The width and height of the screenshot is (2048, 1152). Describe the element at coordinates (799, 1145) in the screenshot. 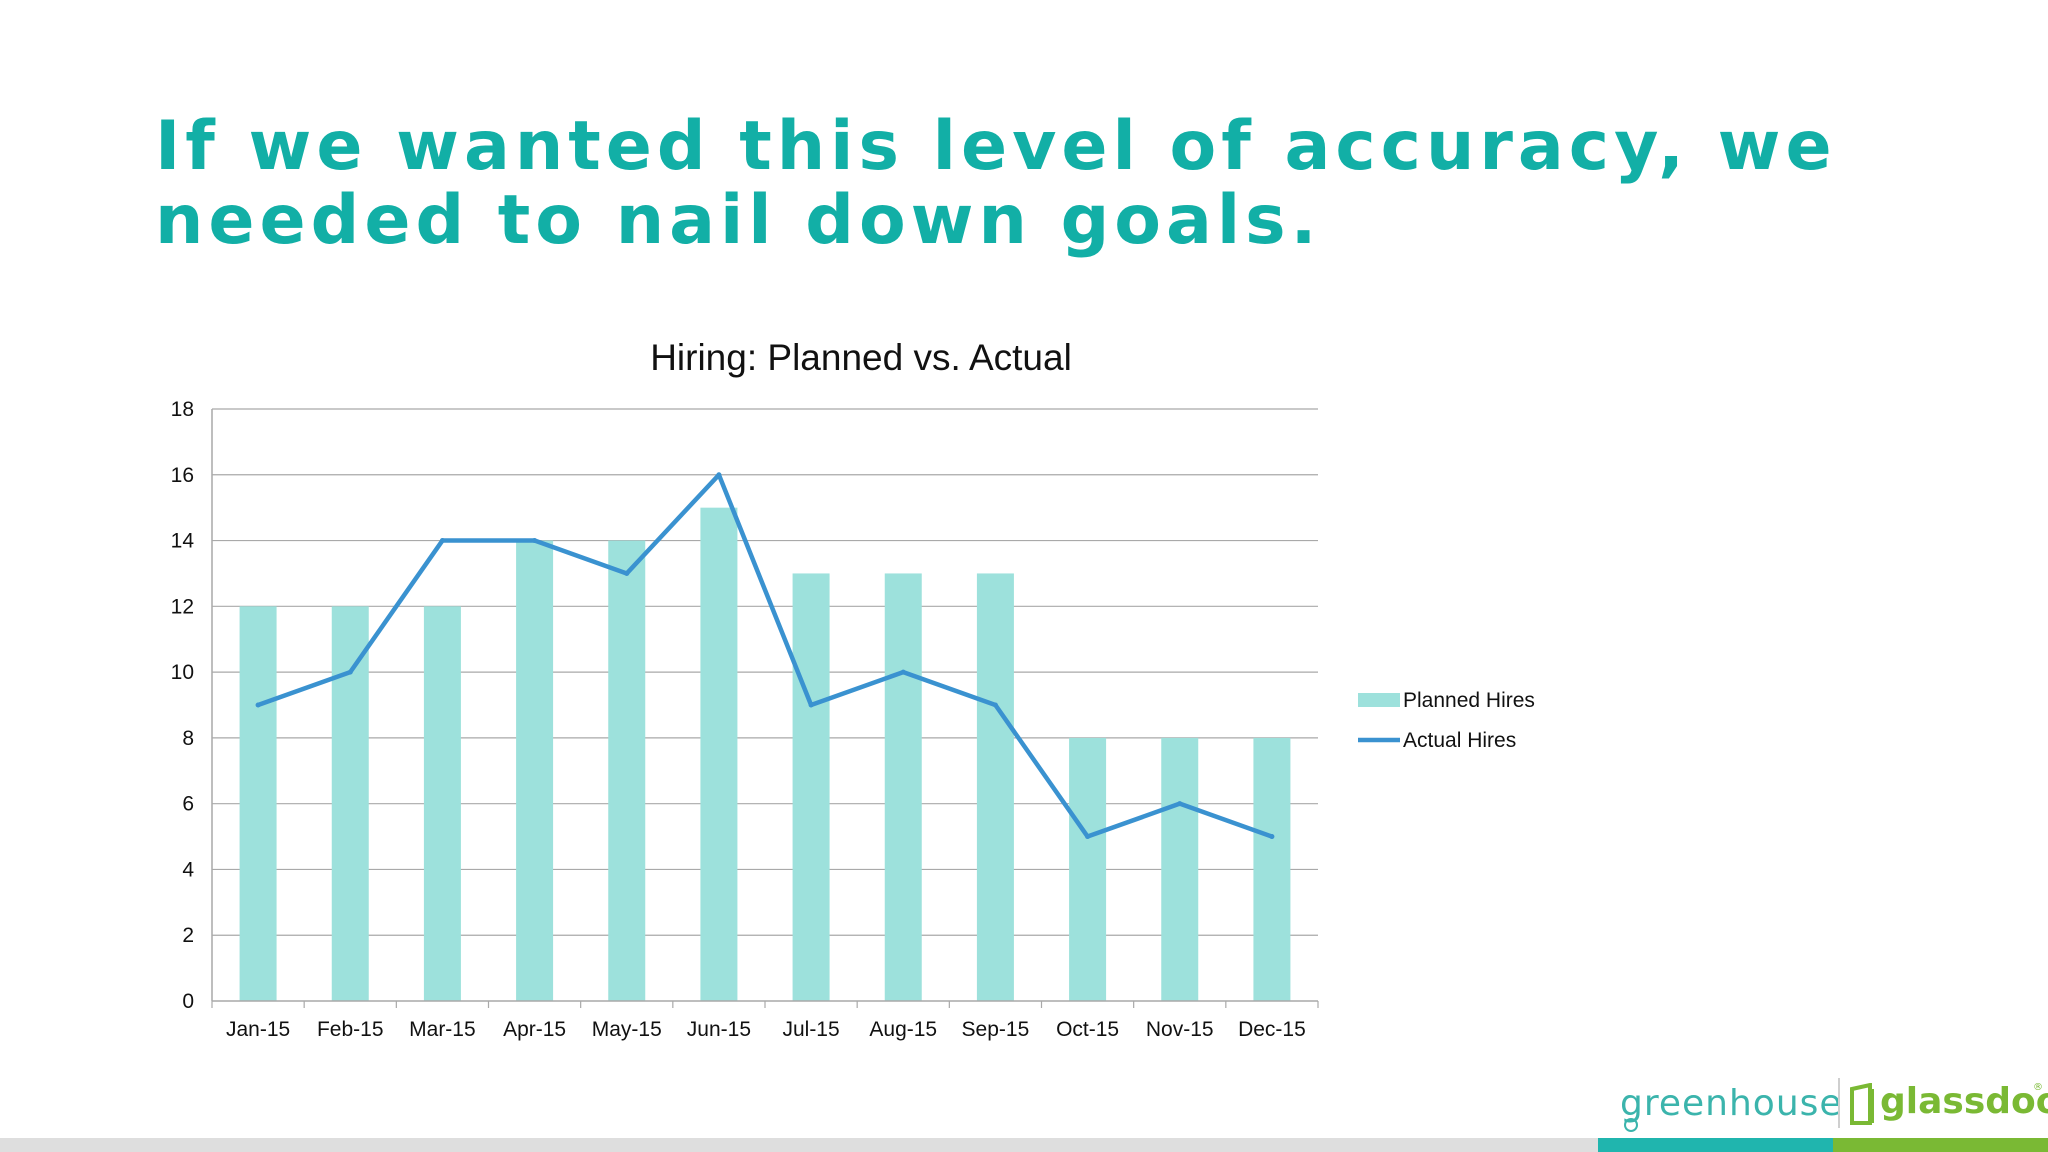

I see `footer-bar-gray` at that location.